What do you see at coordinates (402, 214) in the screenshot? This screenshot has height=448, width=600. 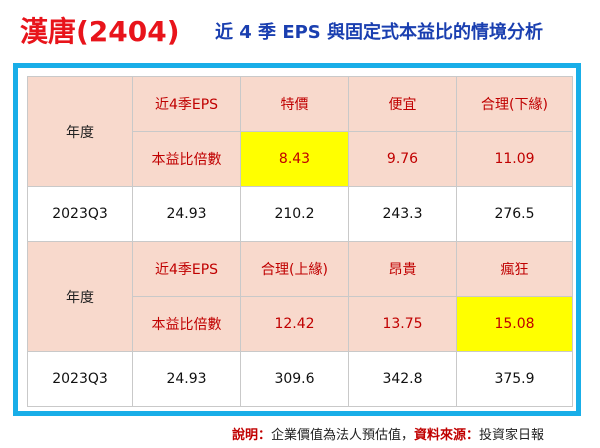 I see `table1-value2: 243.3` at bounding box center [402, 214].